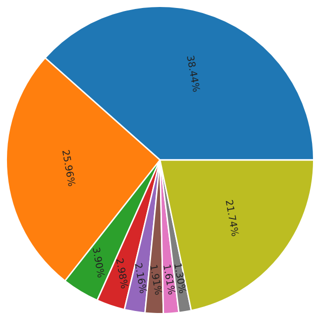 The width and height of the screenshot is (320, 320). Describe the element at coordinates (99, 262) in the screenshot. I see `data-label: 3.90%` at that location.